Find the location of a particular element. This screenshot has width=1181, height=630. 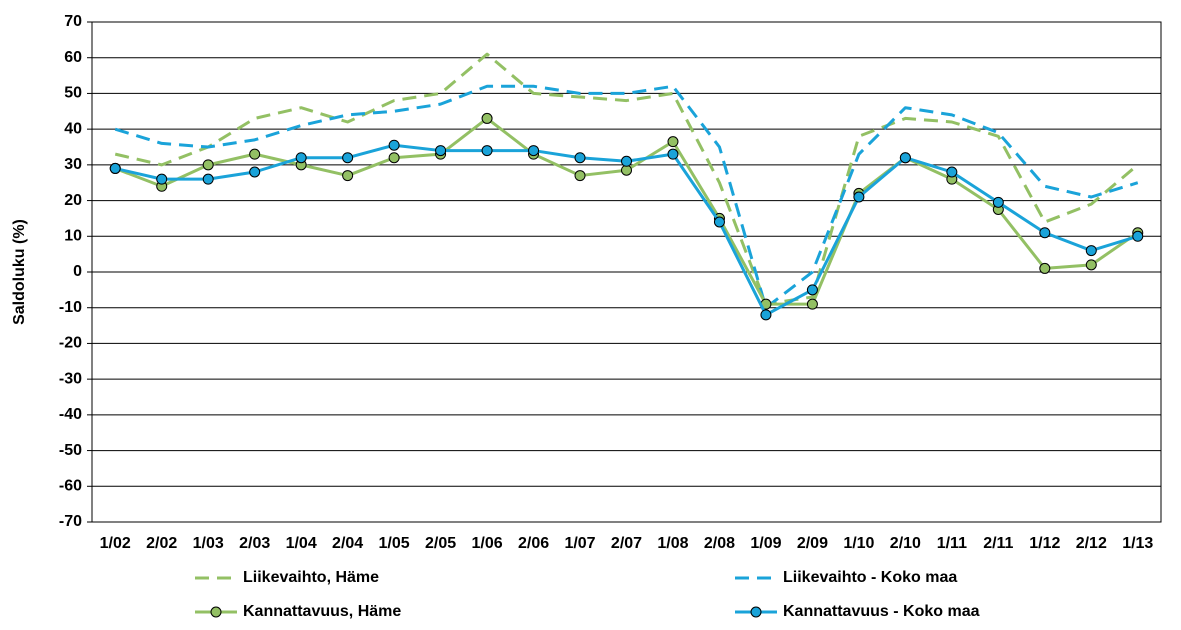

x-tick-label: 2/05 is located at coordinates (440, 543).